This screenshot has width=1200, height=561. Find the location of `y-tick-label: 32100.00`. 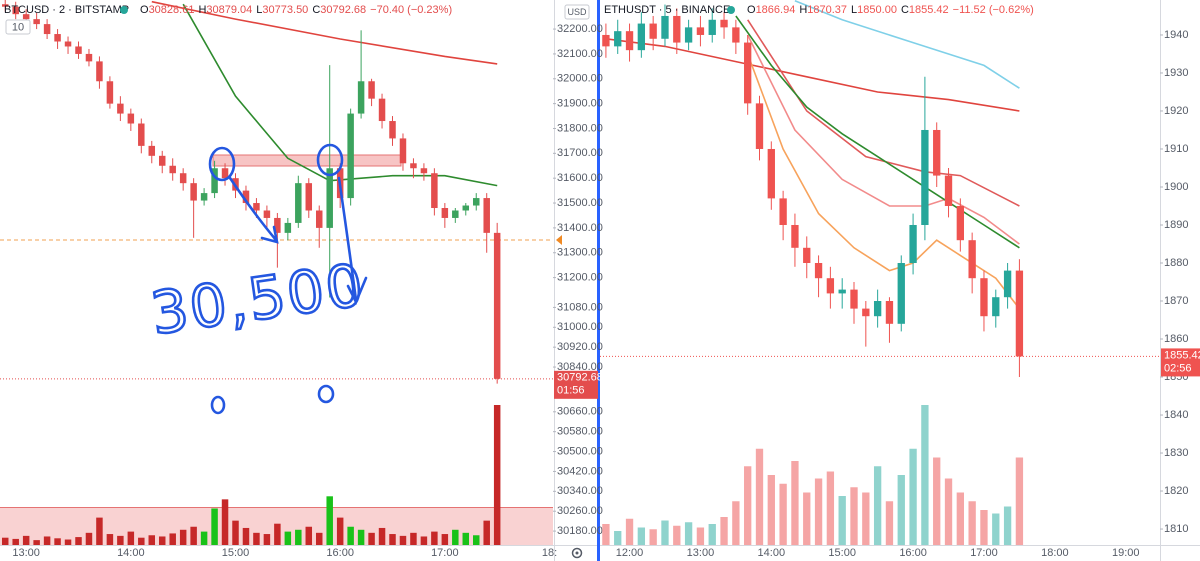

y-tick-label: 32100.00 is located at coordinates (580, 54).